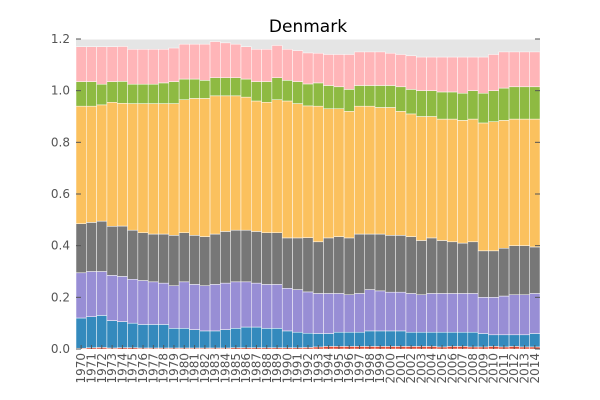  I want to click on y-tick-label: 1.0, so click(60, 91).